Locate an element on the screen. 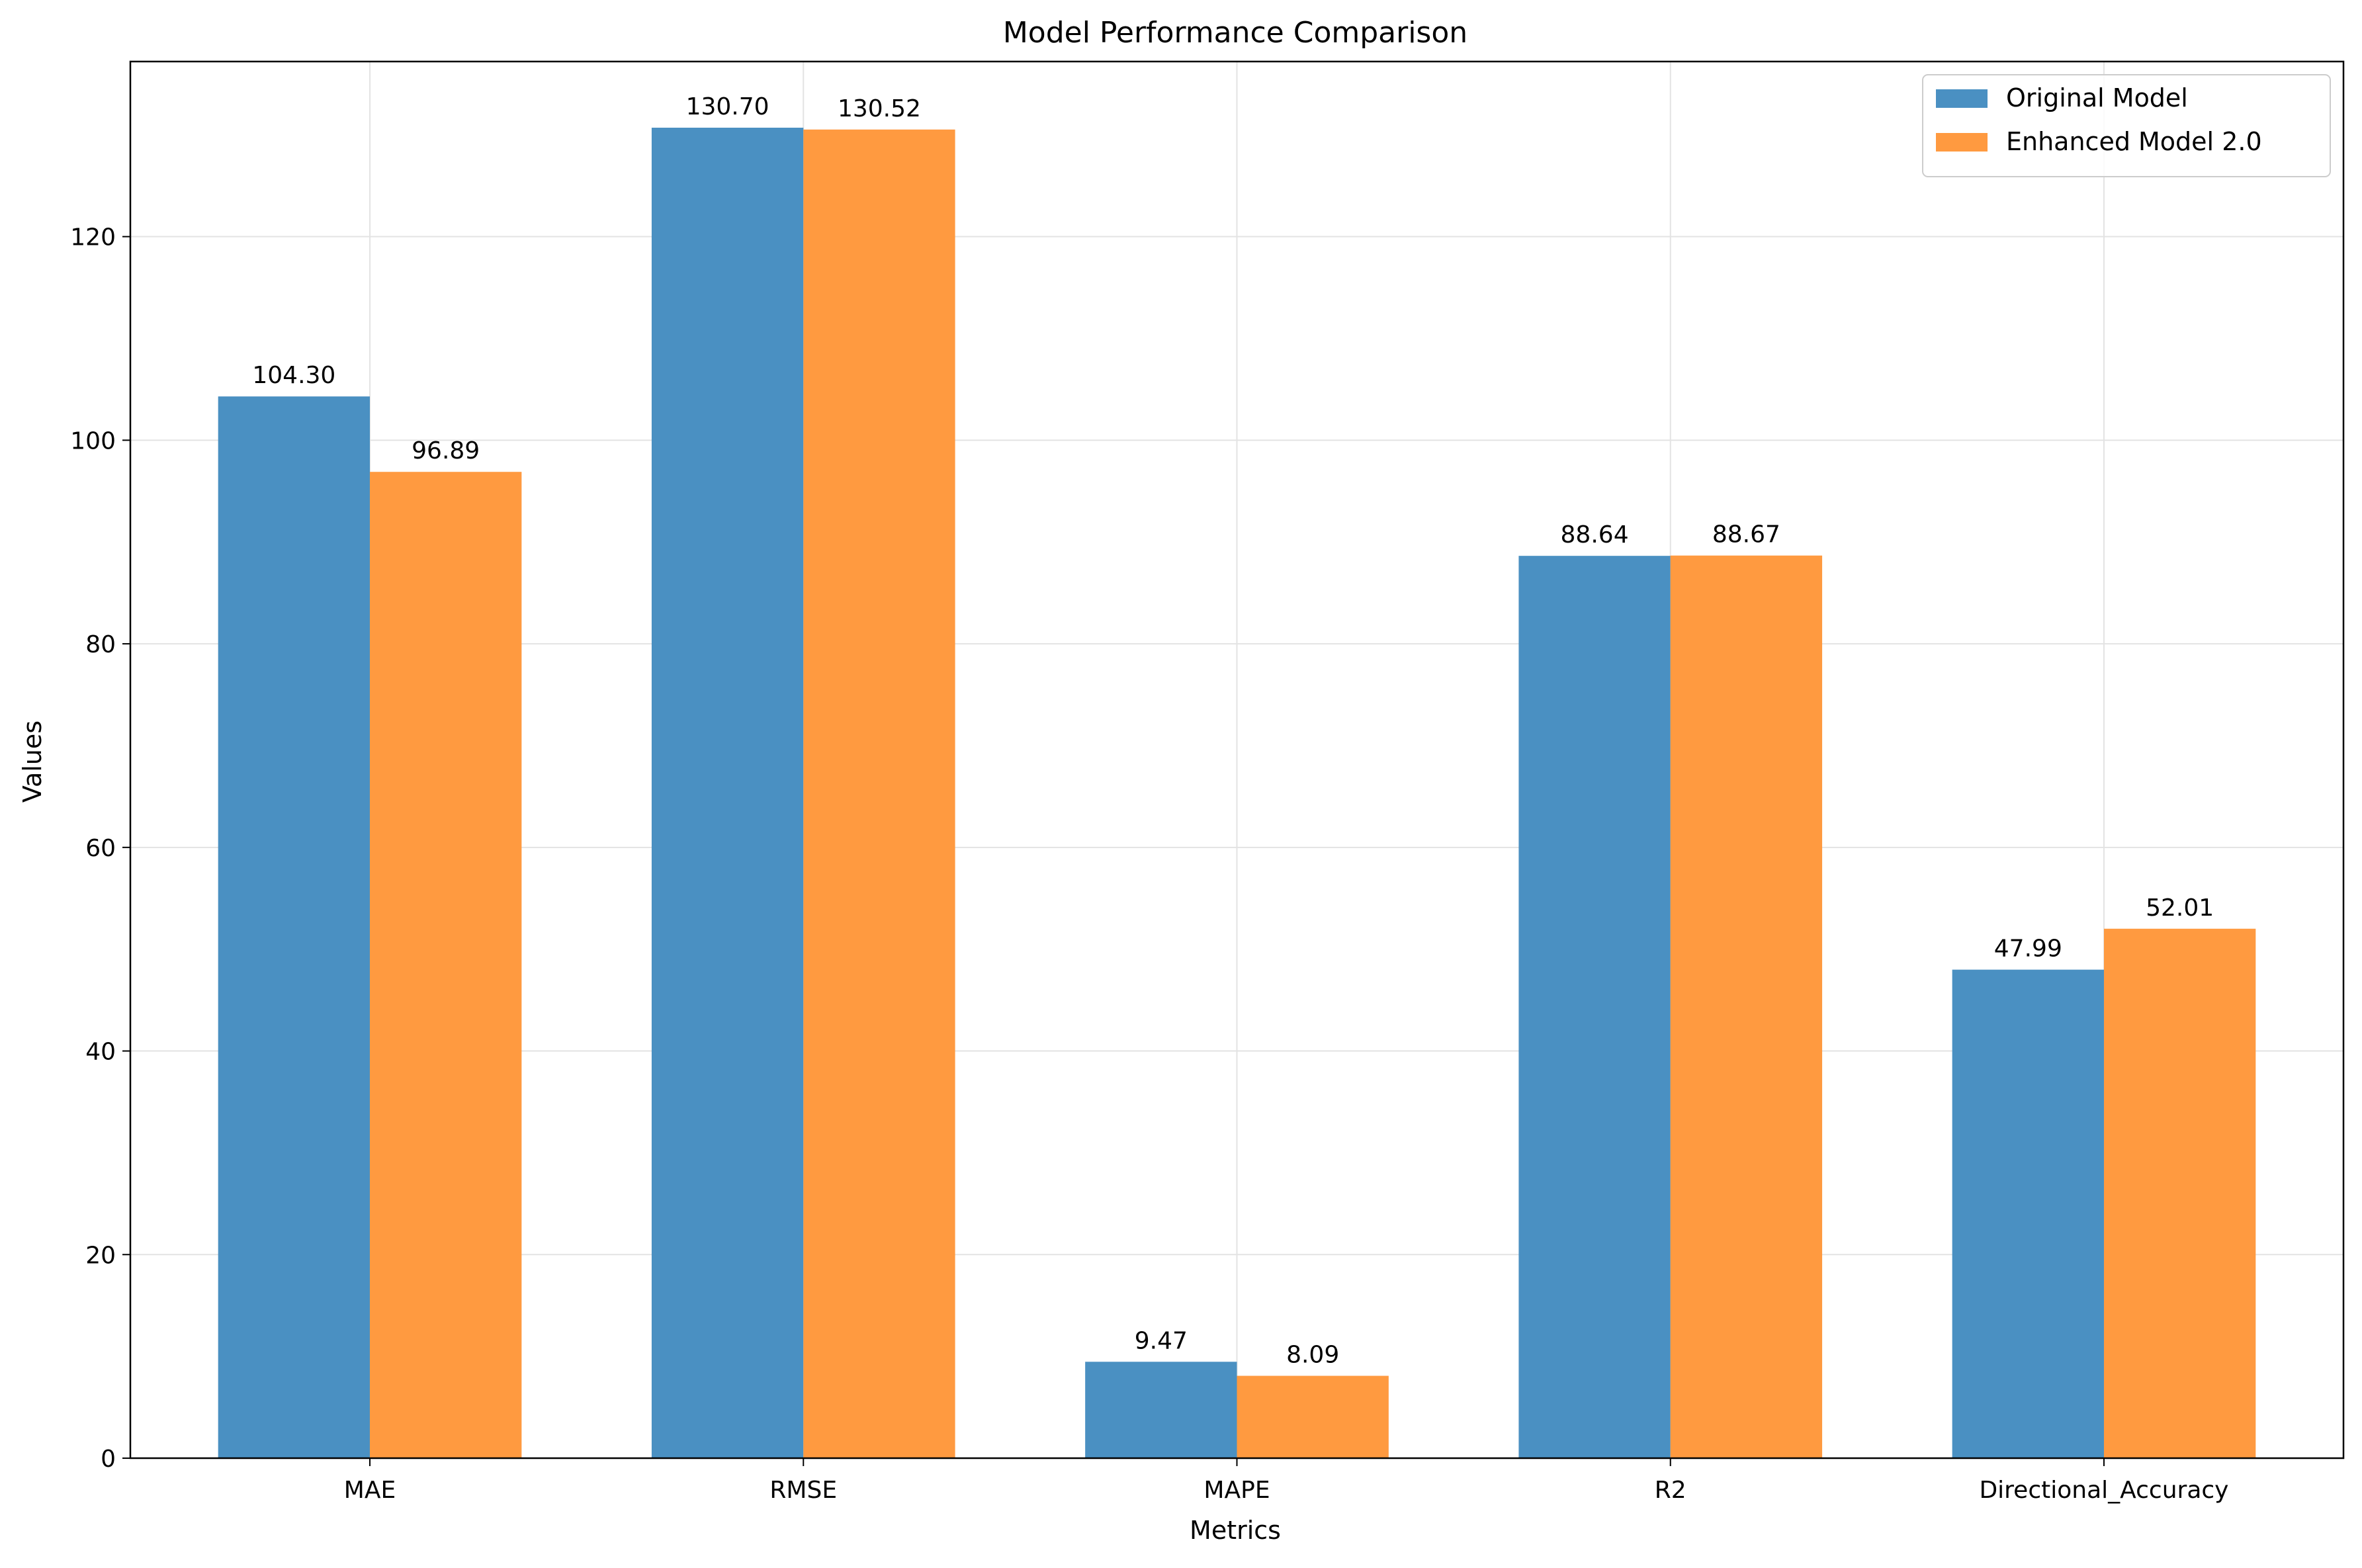 The height and width of the screenshot is (1568, 2362). bar-value-label: 52.01 is located at coordinates (2180, 908).